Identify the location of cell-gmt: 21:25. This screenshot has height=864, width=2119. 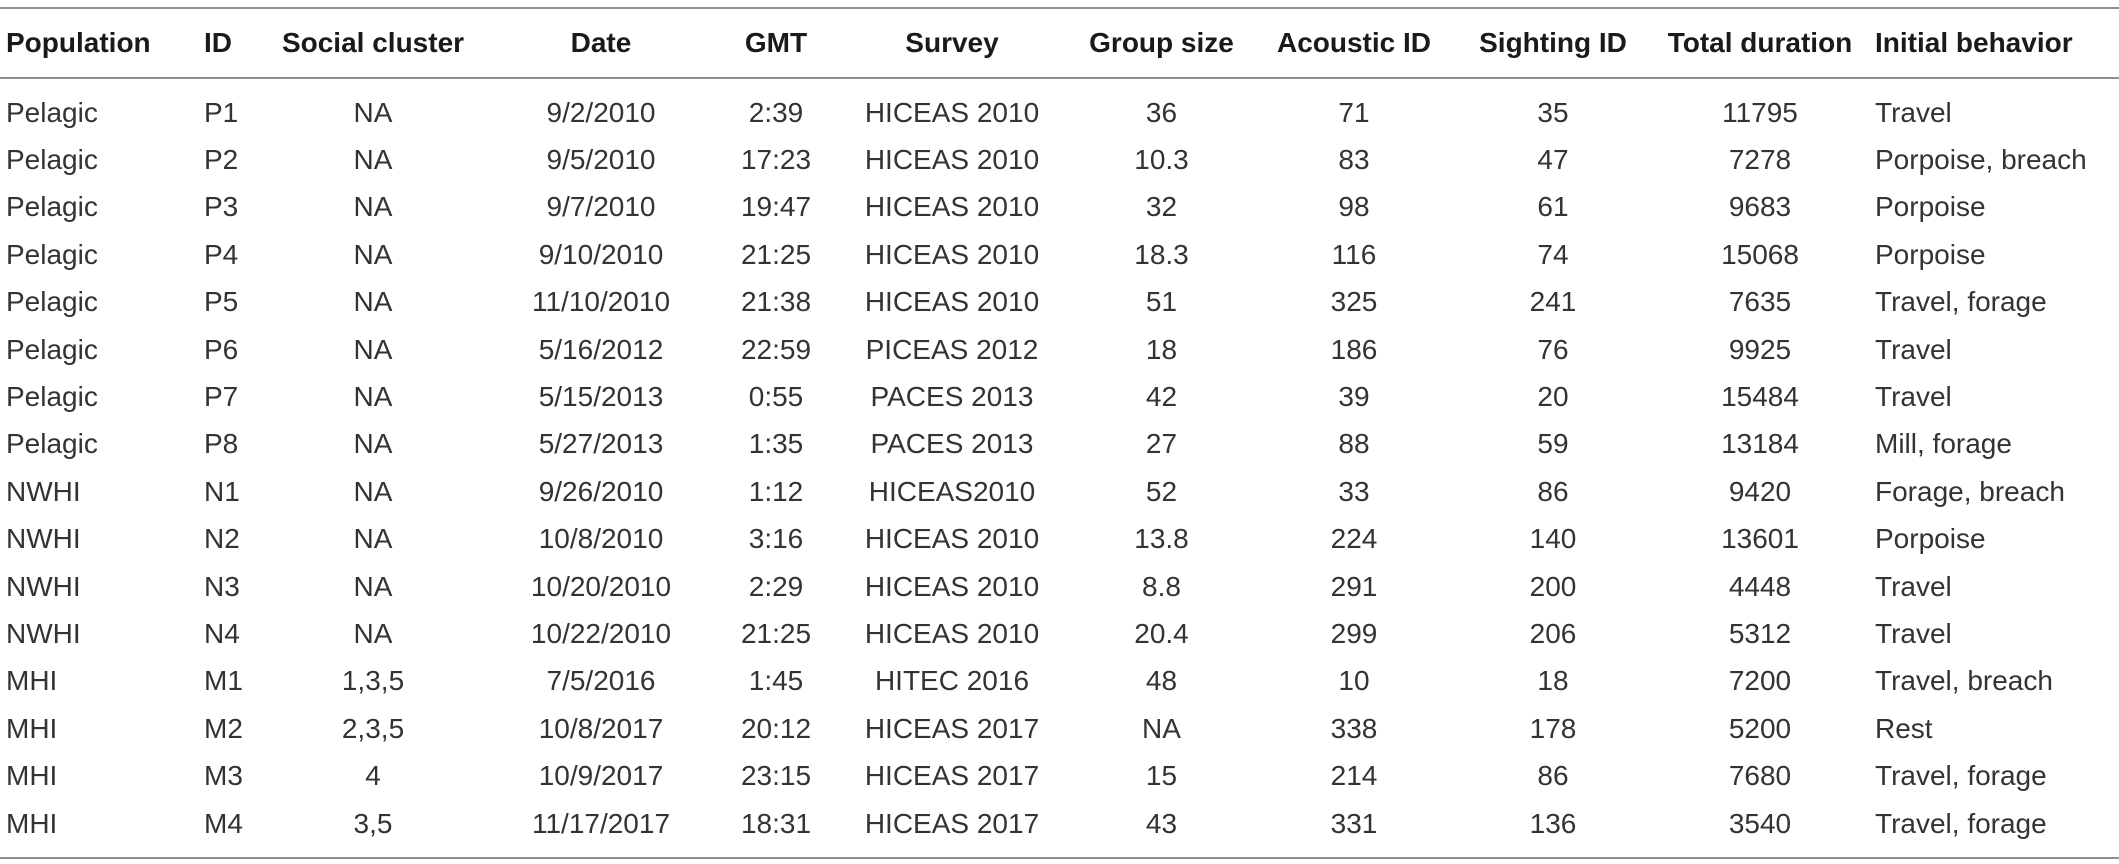
(776, 254).